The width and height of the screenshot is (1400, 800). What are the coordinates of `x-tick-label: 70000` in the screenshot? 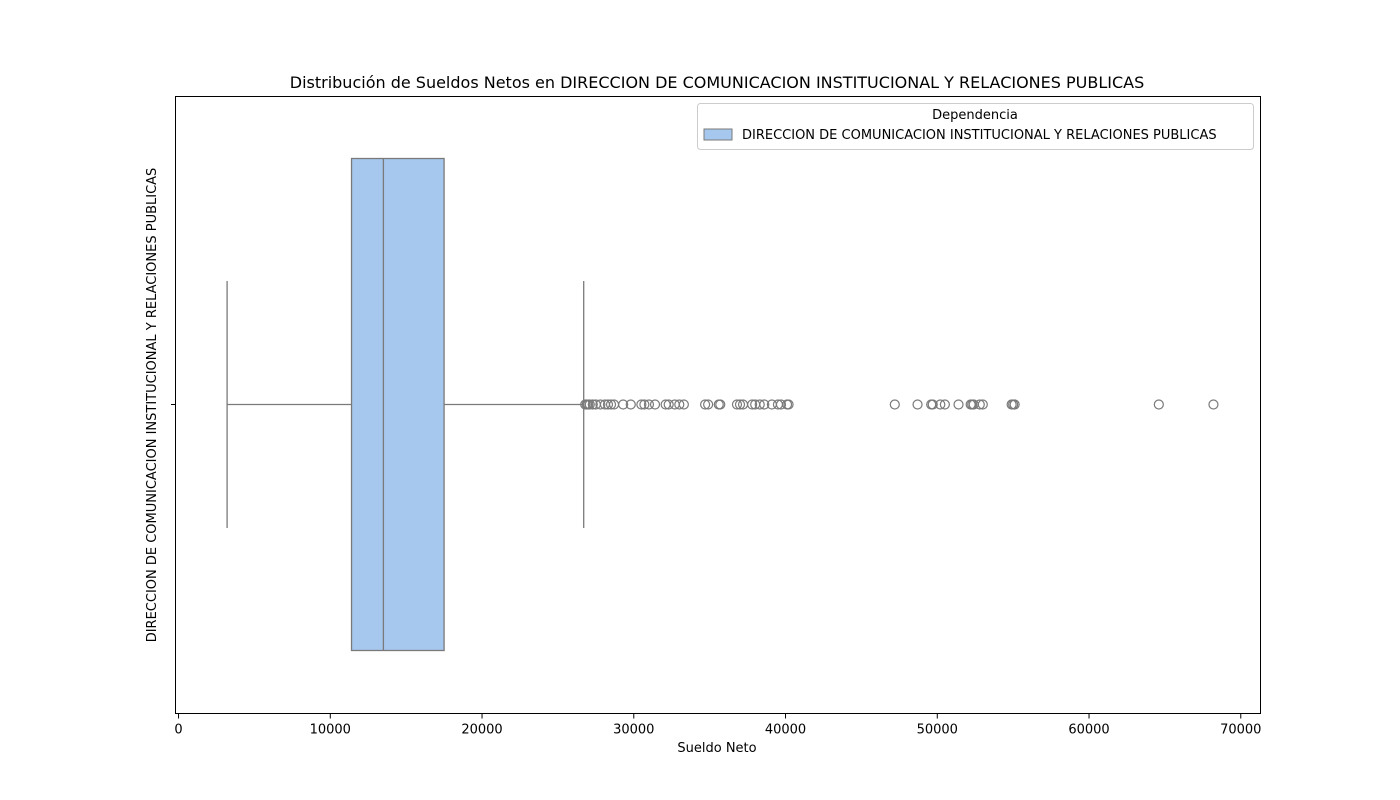 It's located at (1240, 730).